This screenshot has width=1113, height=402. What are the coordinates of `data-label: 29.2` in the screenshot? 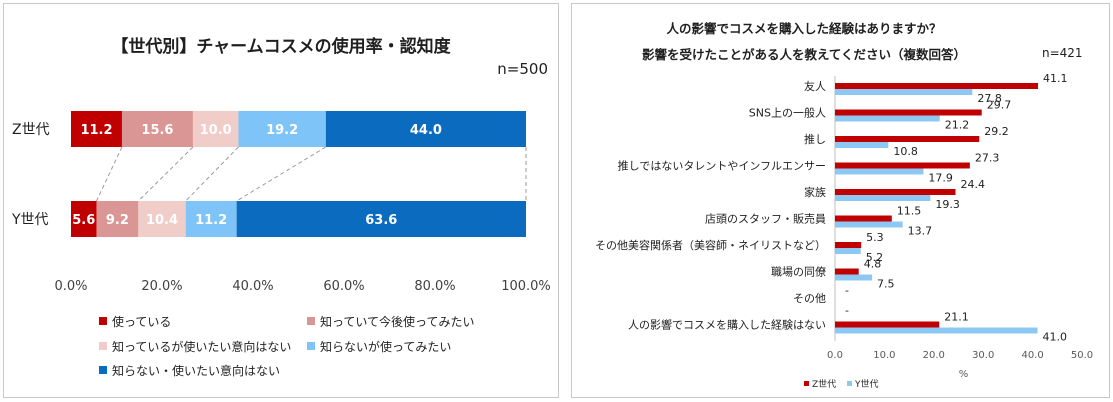 It's located at (996, 131).